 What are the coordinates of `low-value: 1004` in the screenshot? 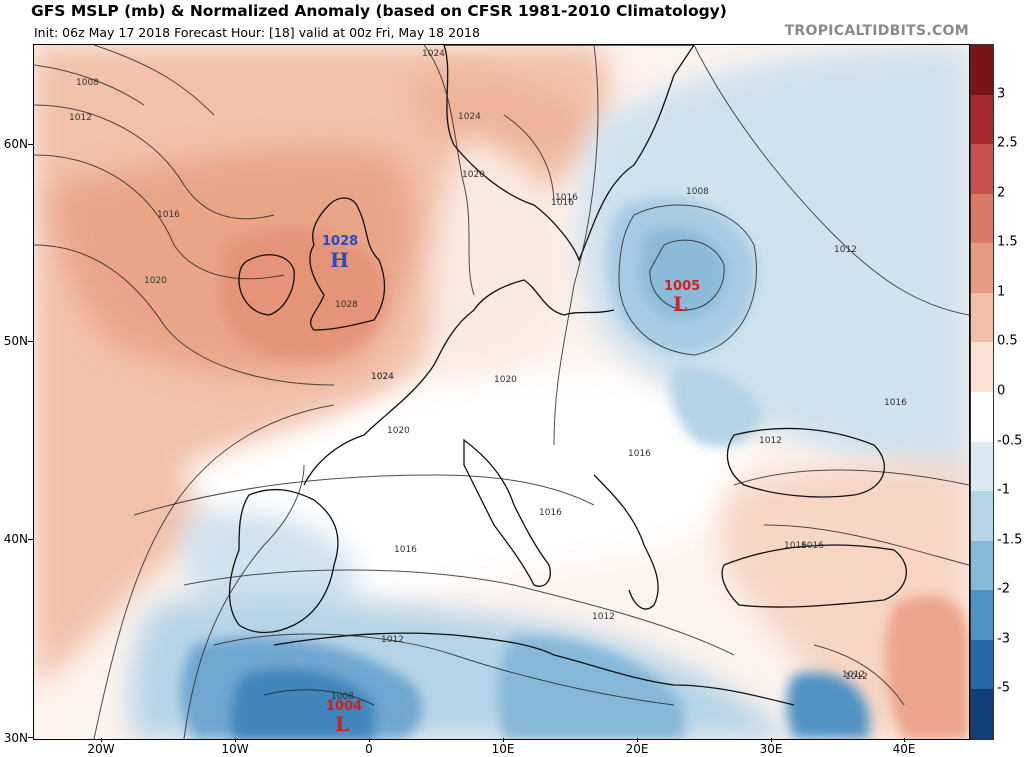 It's located at (344, 706).